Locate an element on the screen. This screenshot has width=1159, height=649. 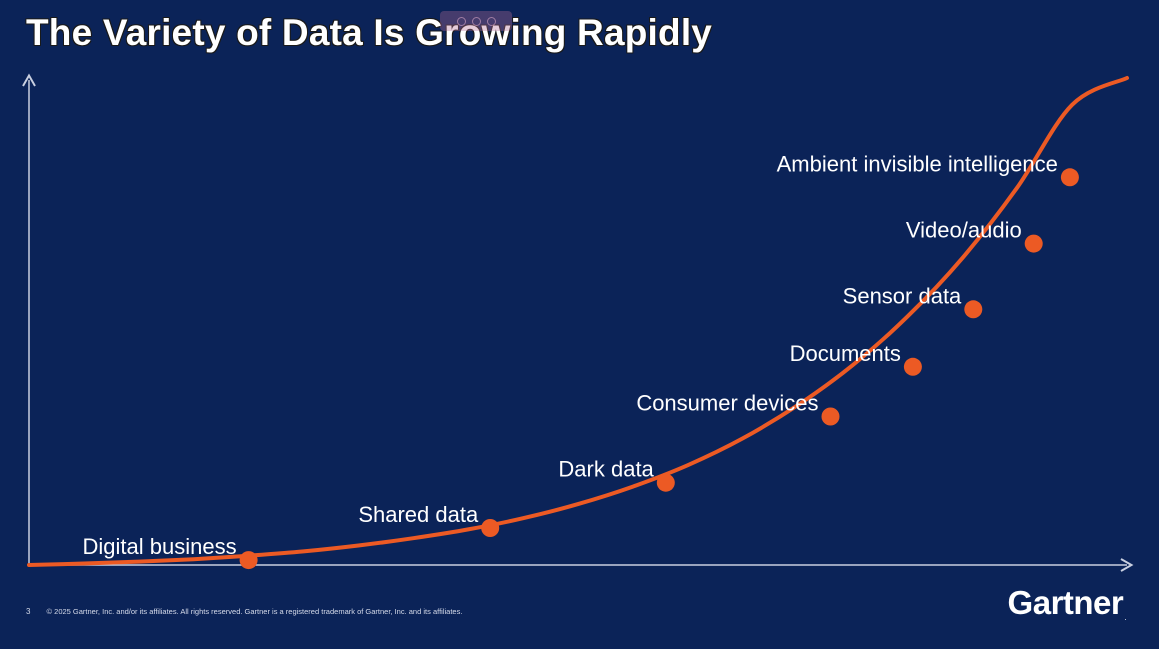
logo-text: Gartner is located at coordinates (1065, 602).